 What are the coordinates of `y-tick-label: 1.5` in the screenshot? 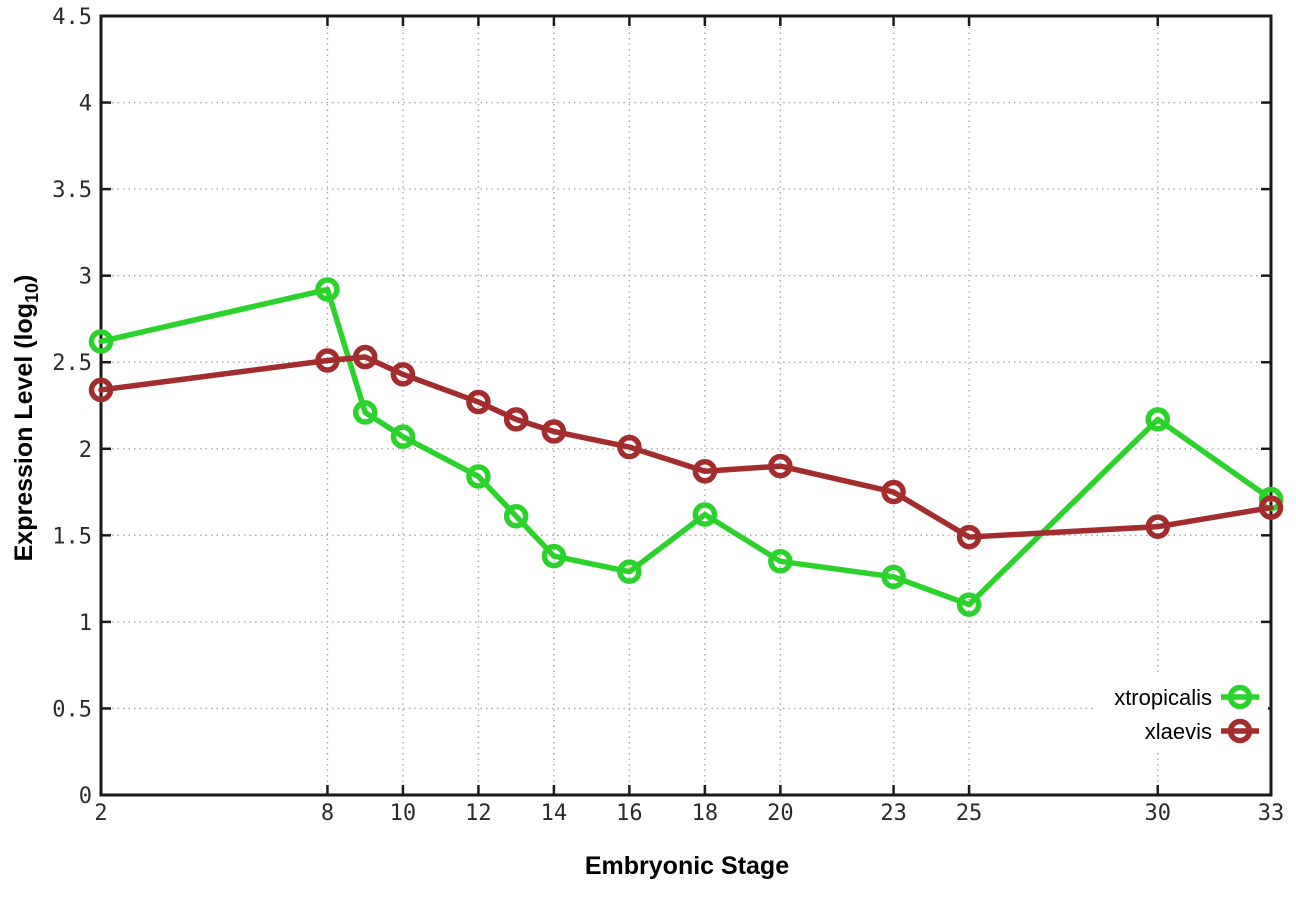 It's located at (72, 536).